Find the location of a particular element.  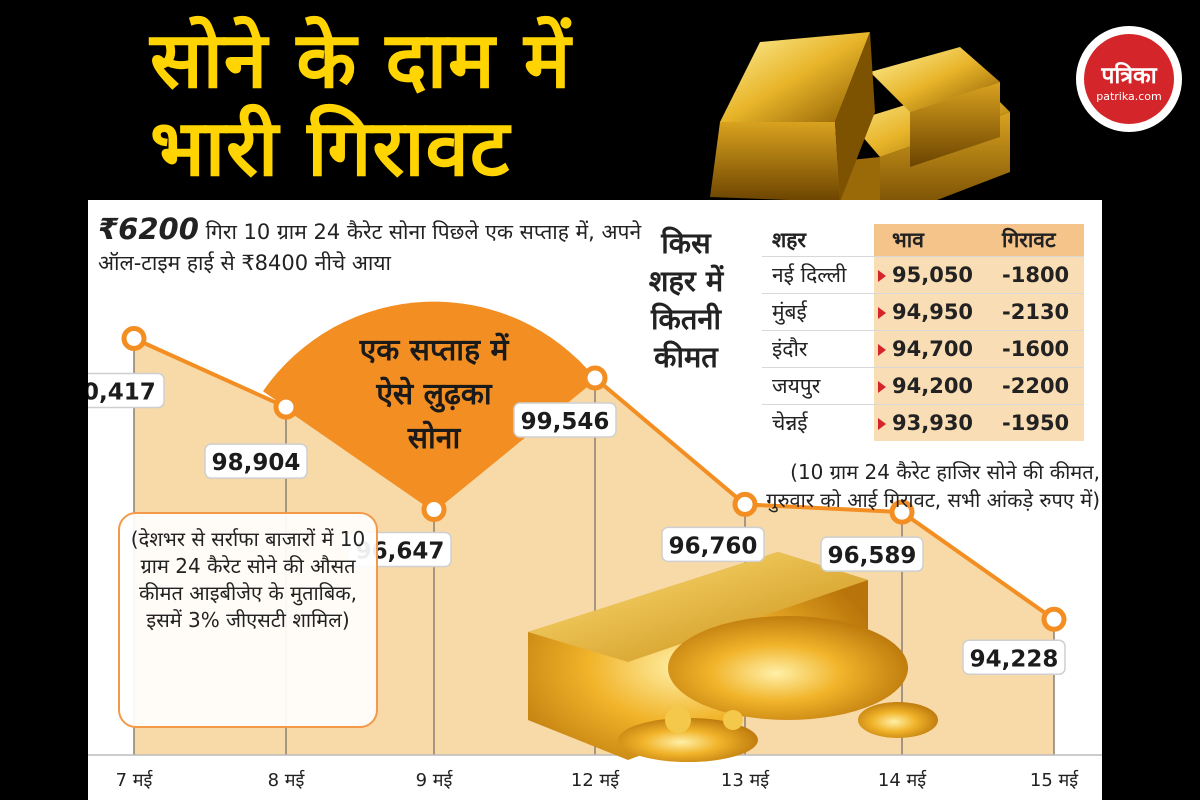

x-tick-label: 7 मई is located at coordinates (135, 780).